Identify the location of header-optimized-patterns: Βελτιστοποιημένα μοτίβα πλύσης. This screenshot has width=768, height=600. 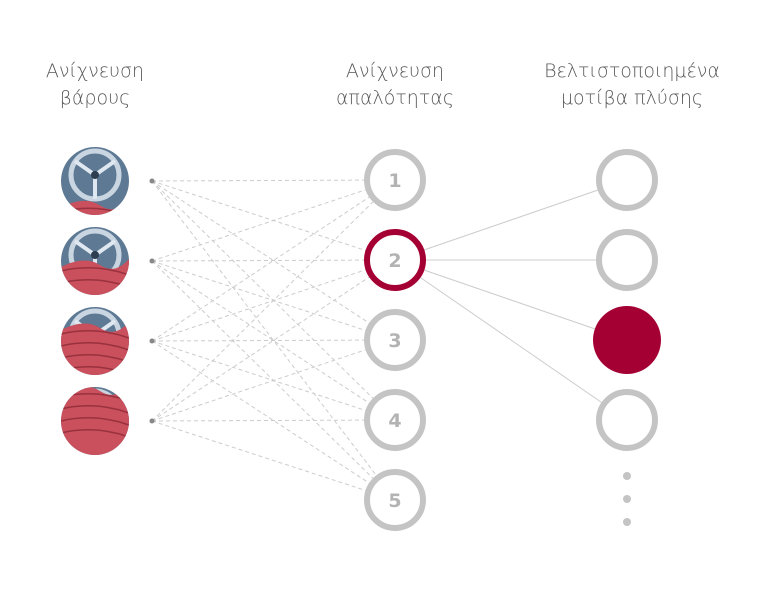
(632, 85).